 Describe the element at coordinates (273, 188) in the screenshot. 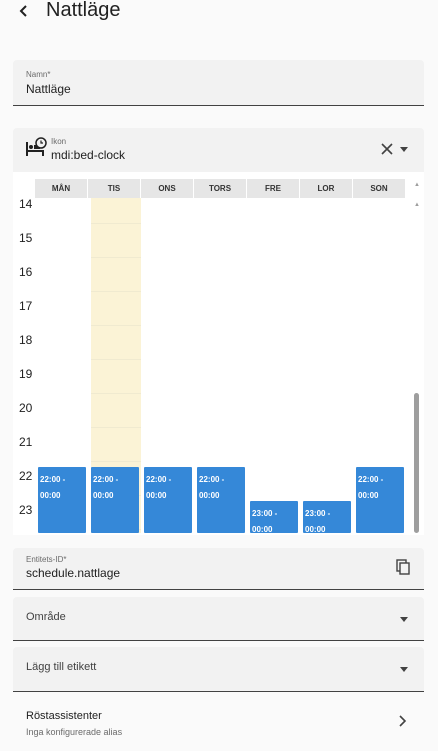

I see `day-header: FRE` at that location.